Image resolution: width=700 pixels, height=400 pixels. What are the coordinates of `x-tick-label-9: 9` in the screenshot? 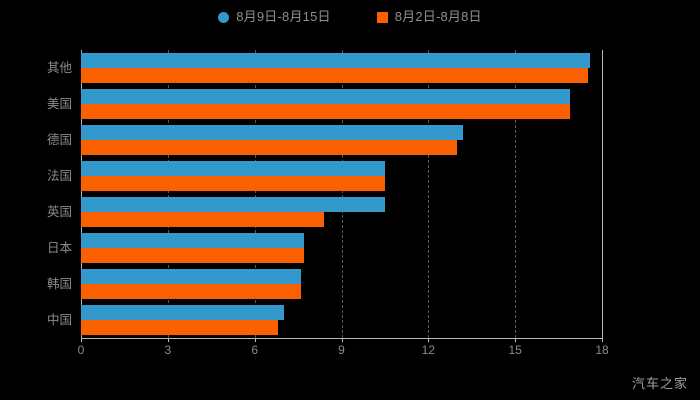 It's located at (341, 350).